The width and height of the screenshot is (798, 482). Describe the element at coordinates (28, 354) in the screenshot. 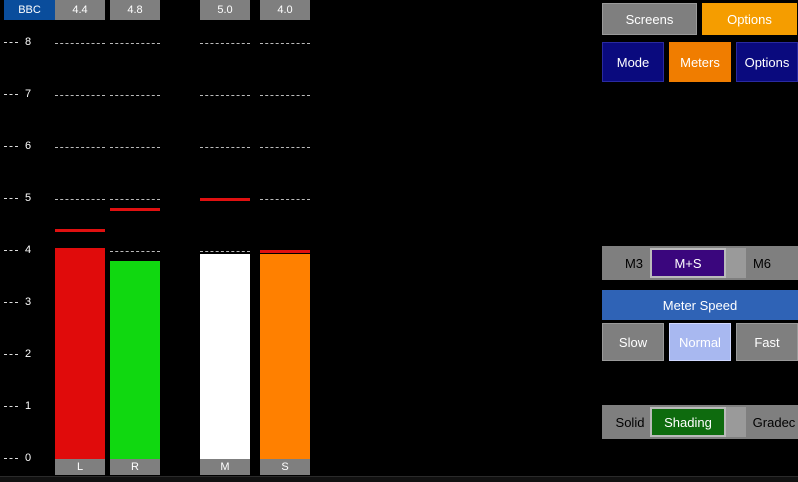

I see `scale-tick-label: 2` at that location.